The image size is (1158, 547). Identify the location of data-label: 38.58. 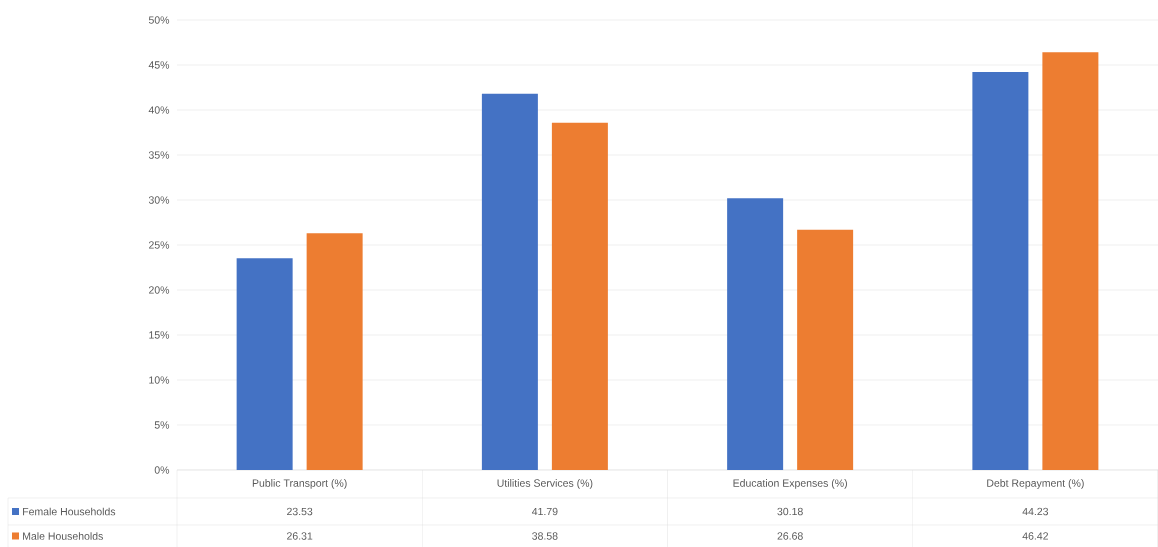
(545, 536).